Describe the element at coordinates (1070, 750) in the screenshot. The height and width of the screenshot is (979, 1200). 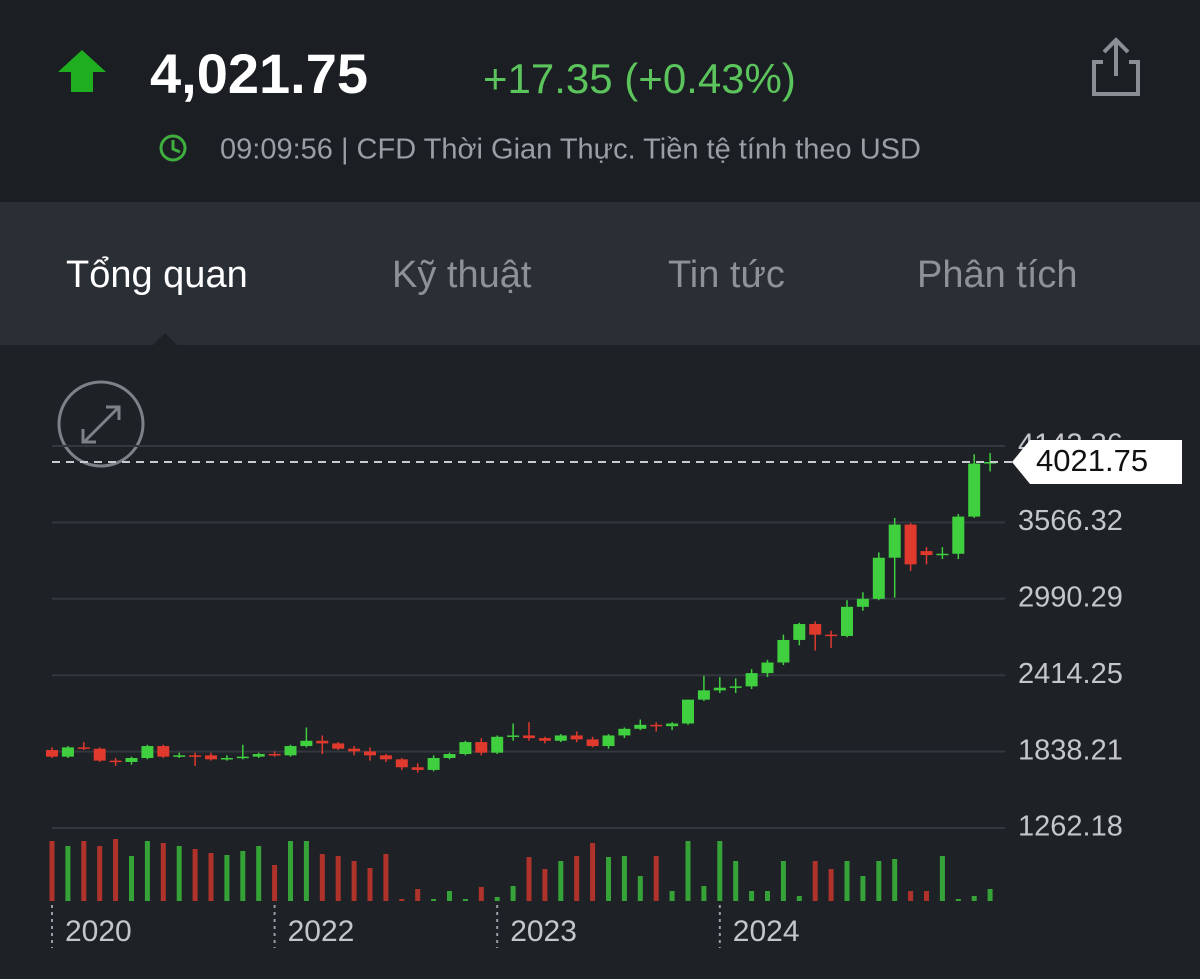
I see `y-tick-label: 1838.21` at that location.